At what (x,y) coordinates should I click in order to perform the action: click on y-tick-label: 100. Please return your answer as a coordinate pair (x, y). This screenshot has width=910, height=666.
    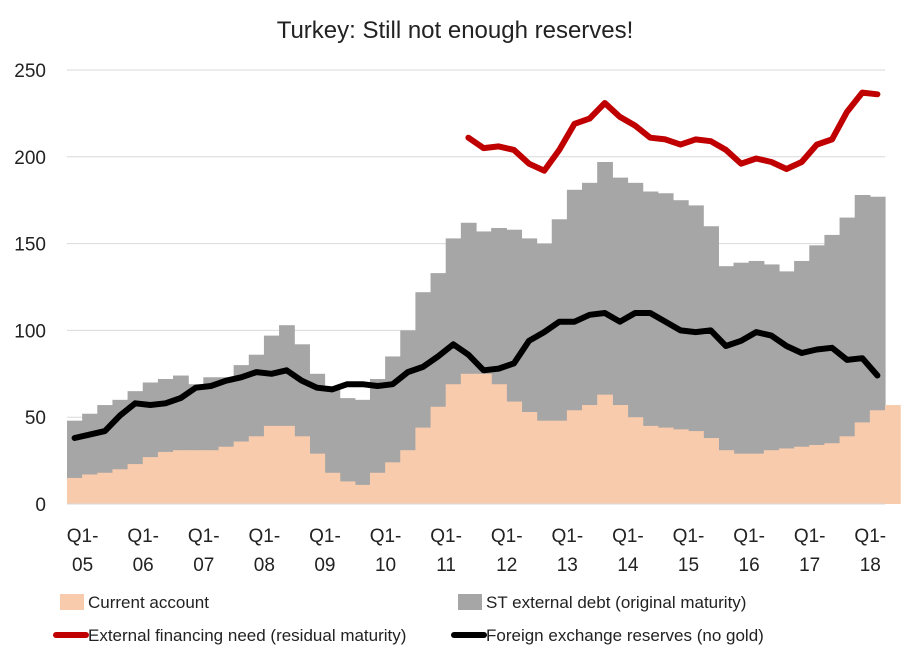
    Looking at the image, I should click on (30, 331).